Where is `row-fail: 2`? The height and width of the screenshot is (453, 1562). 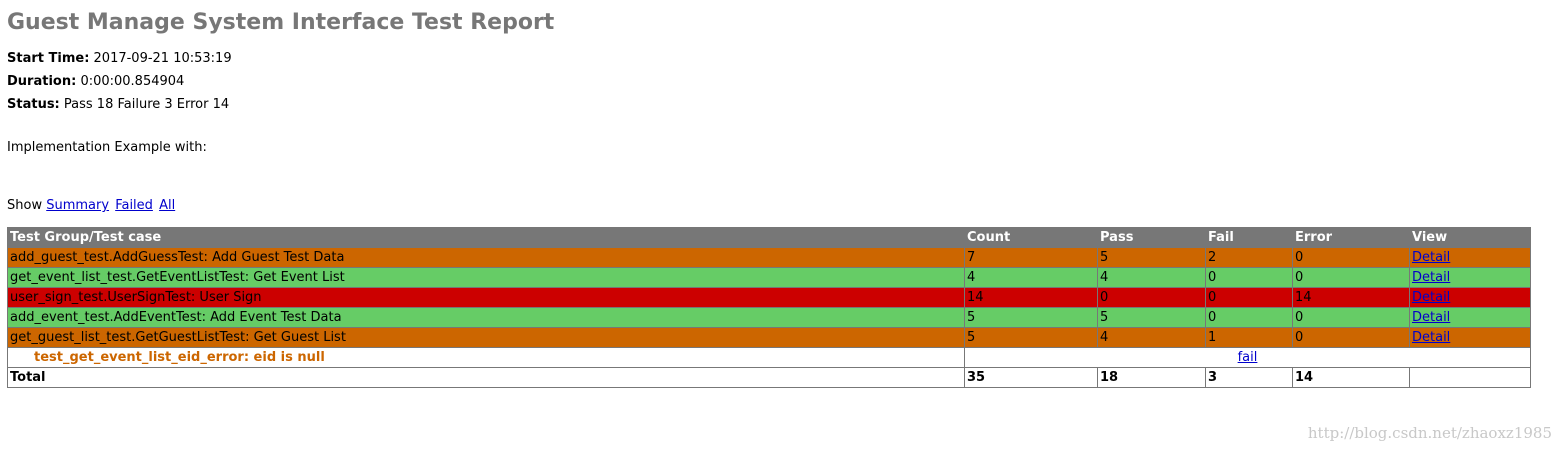
row-fail: 2 is located at coordinates (1249, 257).